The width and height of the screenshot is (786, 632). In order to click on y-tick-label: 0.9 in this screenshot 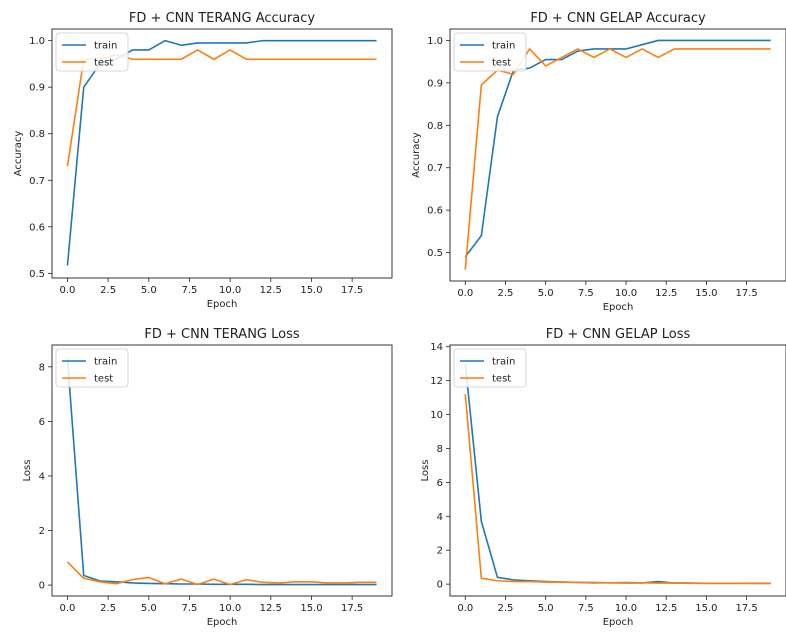, I will do `click(435, 83)`.